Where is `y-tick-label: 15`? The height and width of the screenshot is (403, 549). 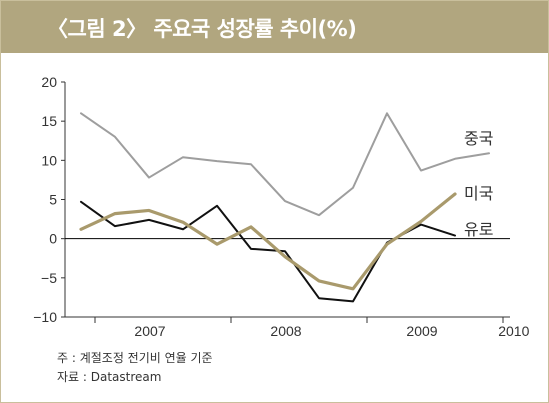 y-tick-label: 15 is located at coordinates (49, 121).